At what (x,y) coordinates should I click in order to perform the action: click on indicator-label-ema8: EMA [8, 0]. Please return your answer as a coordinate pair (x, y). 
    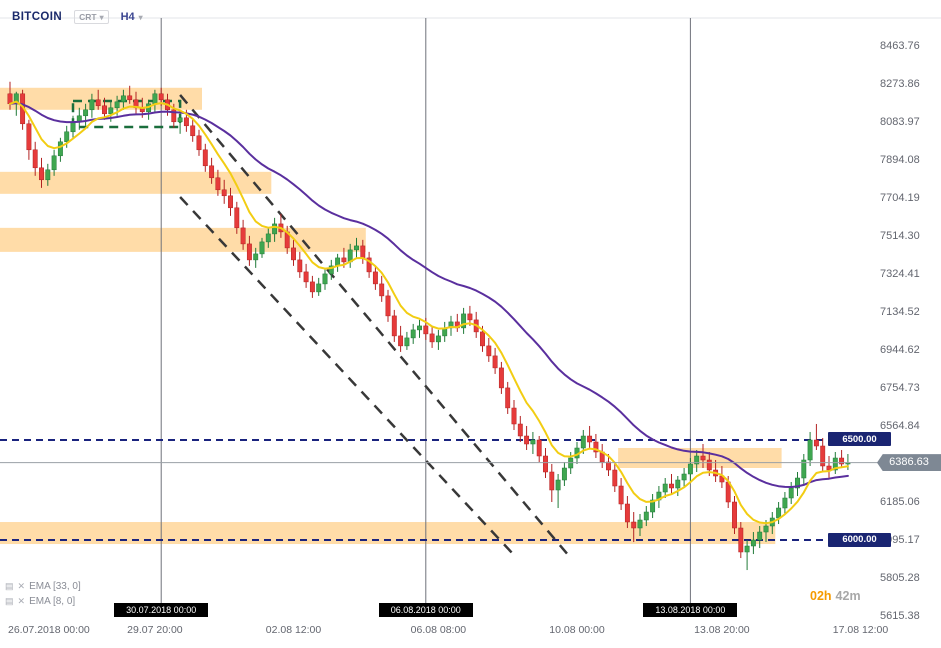
    Looking at the image, I should click on (52, 601).